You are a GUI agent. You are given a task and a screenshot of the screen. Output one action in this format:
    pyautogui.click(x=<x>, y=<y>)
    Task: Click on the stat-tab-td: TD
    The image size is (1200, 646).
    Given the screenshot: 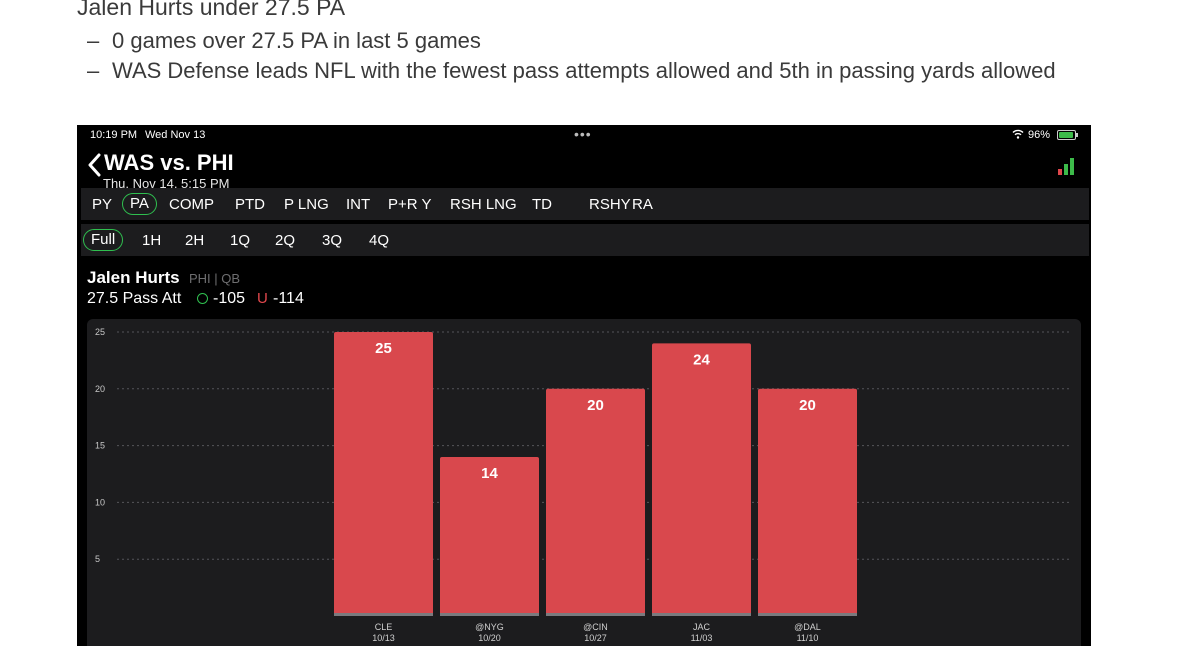 What is the action you would take?
    pyautogui.click(x=542, y=204)
    